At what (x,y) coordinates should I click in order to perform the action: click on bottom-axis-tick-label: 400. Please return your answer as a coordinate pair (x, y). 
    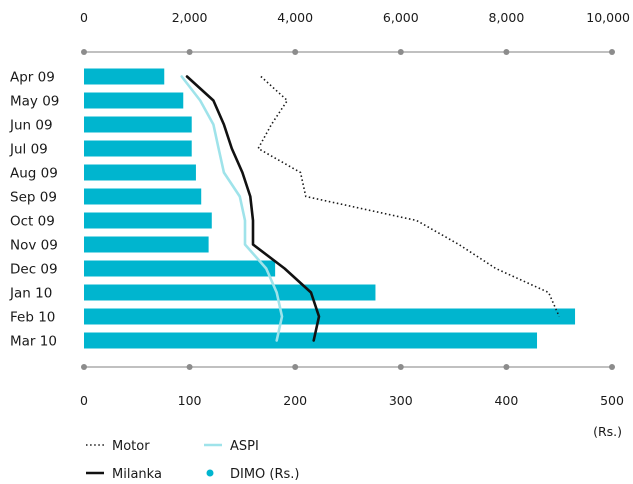
    Looking at the image, I should click on (506, 400).